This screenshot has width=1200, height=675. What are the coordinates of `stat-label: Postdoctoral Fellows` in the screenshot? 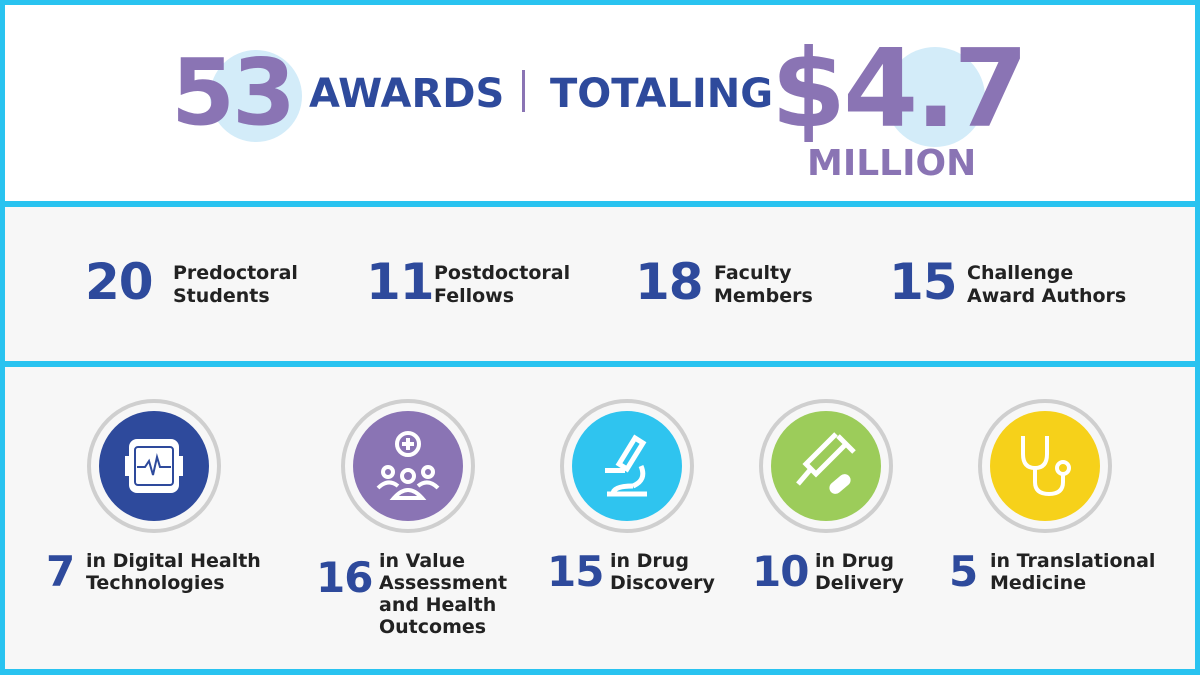 It's located at (502, 284).